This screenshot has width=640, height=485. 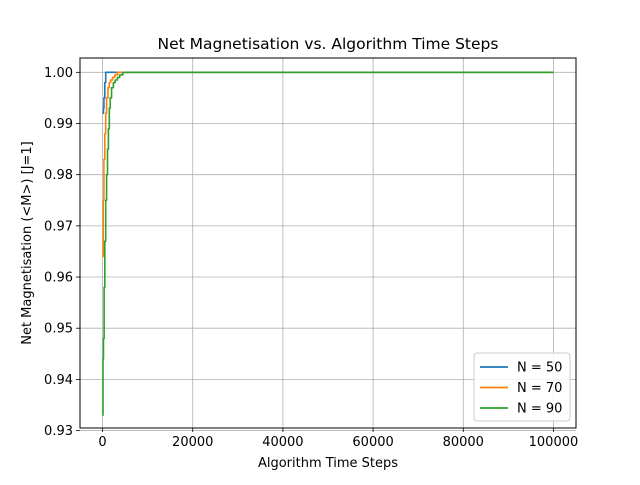 I want to click on x-tick-label: 40000, so click(x=282, y=442).